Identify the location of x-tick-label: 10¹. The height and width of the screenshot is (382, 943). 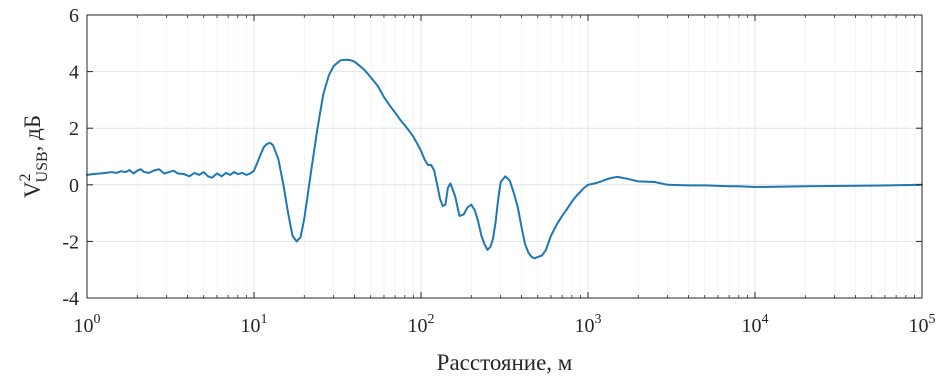
(254, 324).